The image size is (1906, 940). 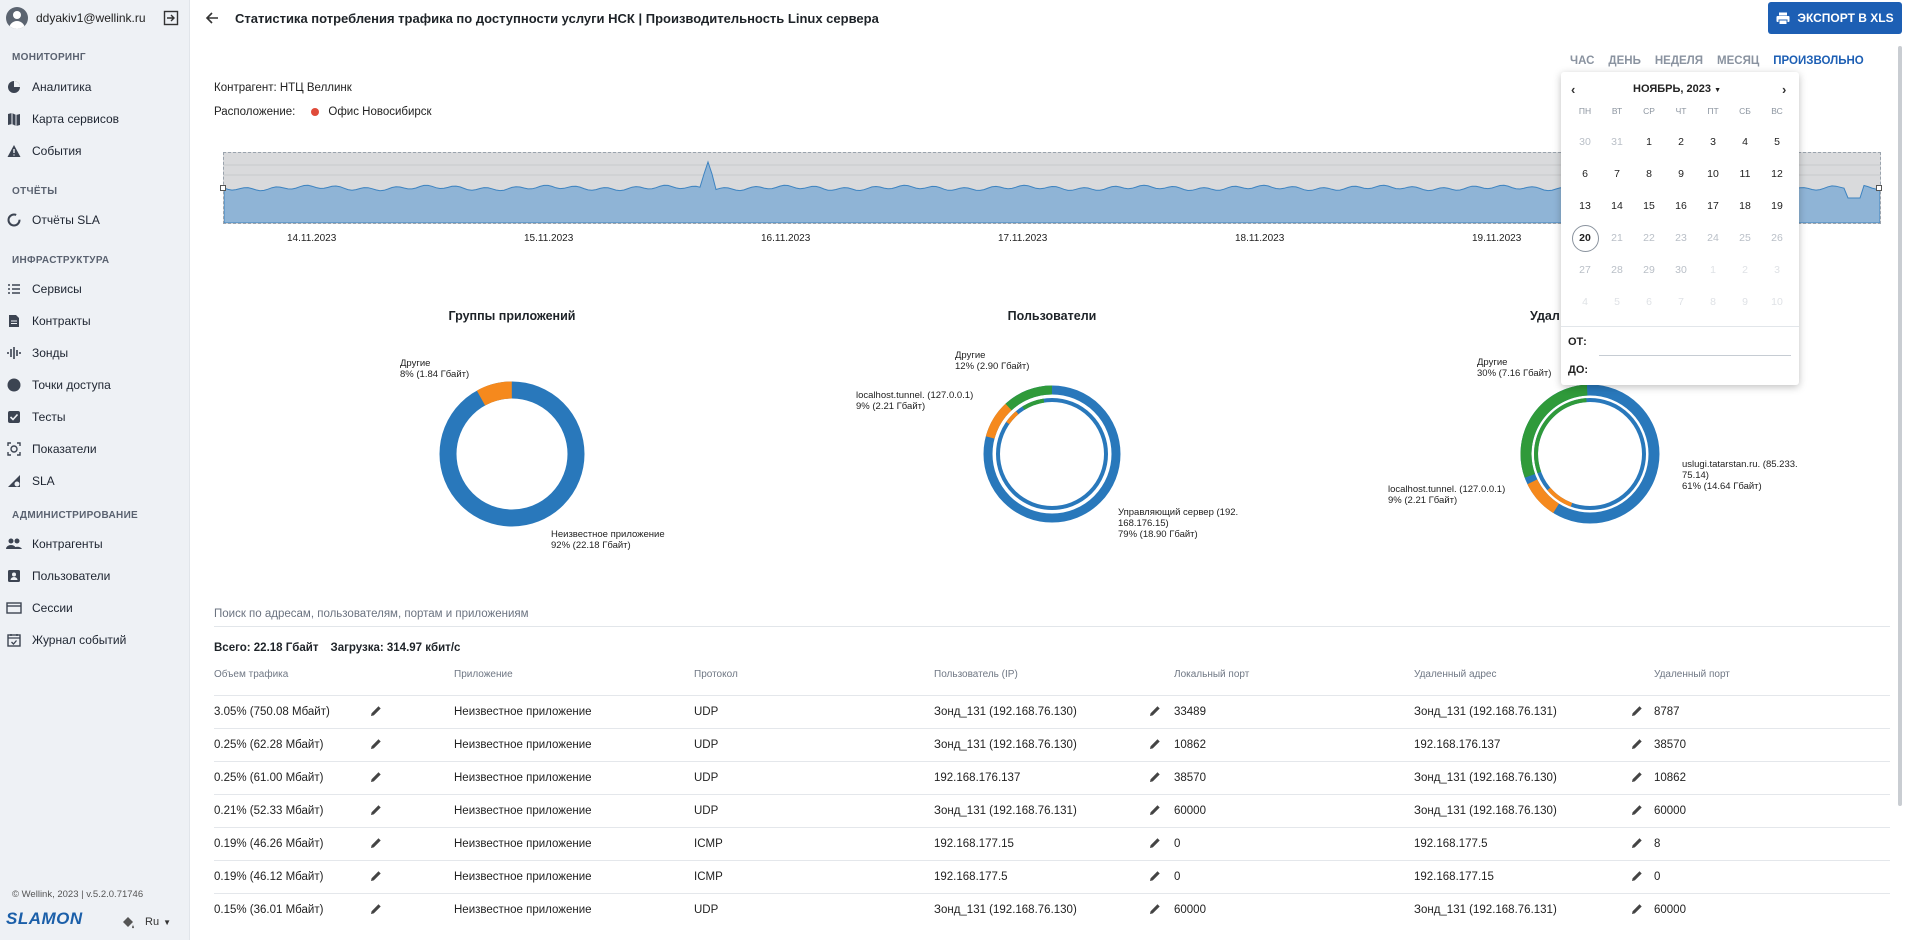 I want to click on column-header-remote-port: Удаленный порт, so click(x=1692, y=674).